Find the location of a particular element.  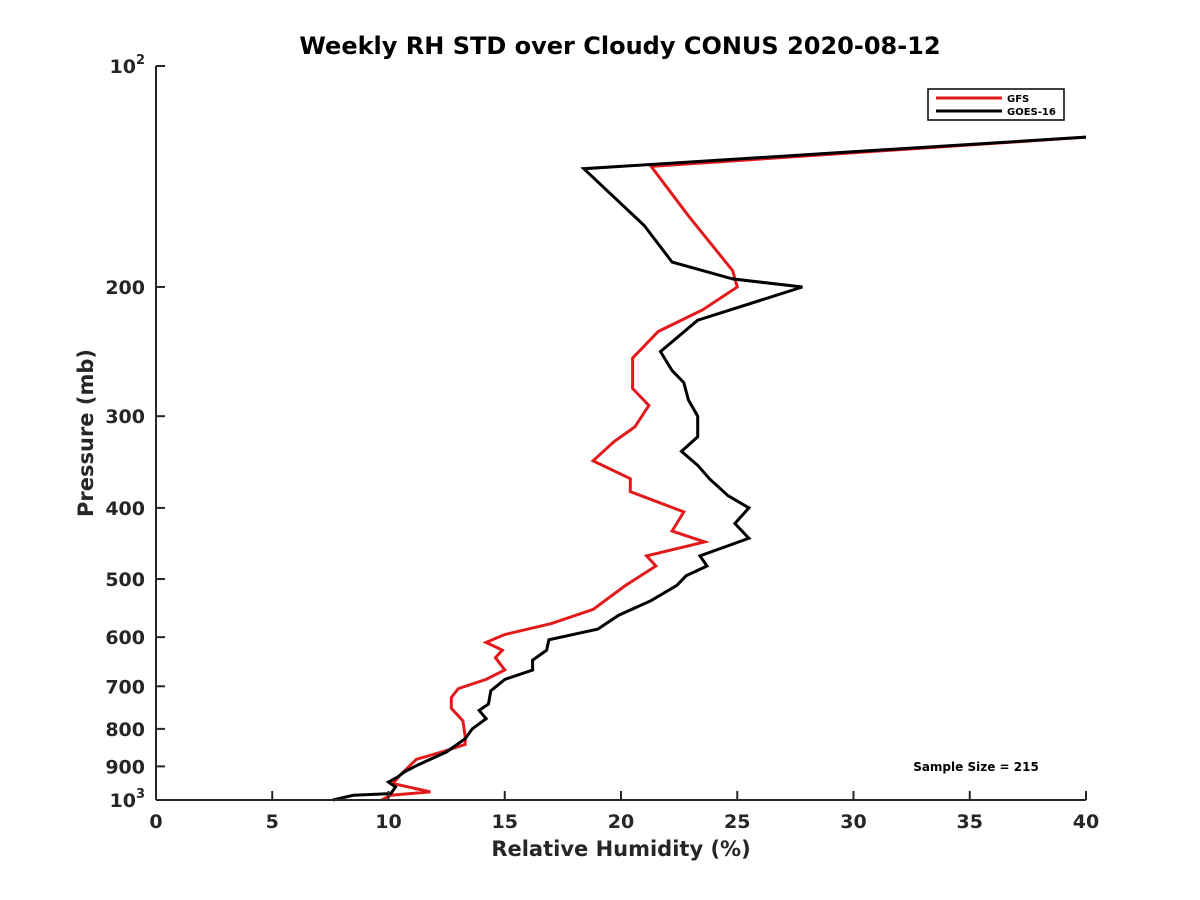

legend-box is located at coordinates (996, 104).